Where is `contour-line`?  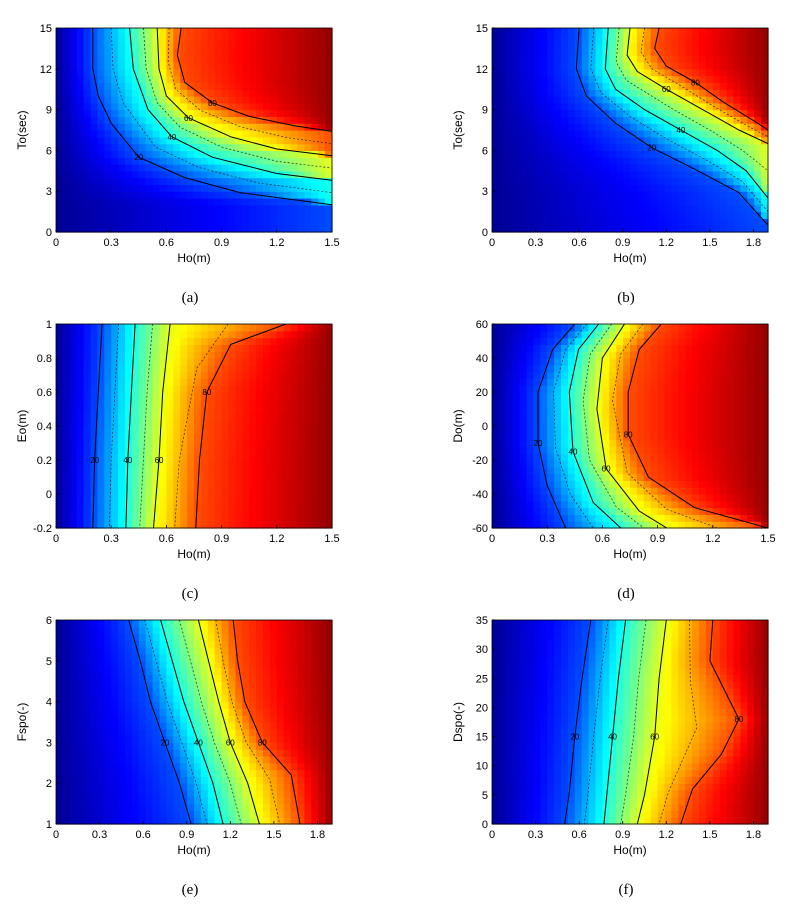
contour-line is located at coordinates (697, 86).